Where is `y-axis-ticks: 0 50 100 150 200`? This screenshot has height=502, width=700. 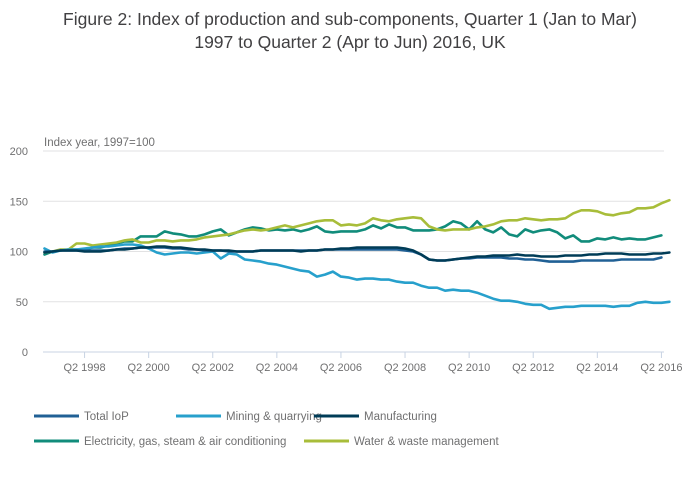
y-axis-ticks: 0 50 100 150 200 is located at coordinates (19, 252).